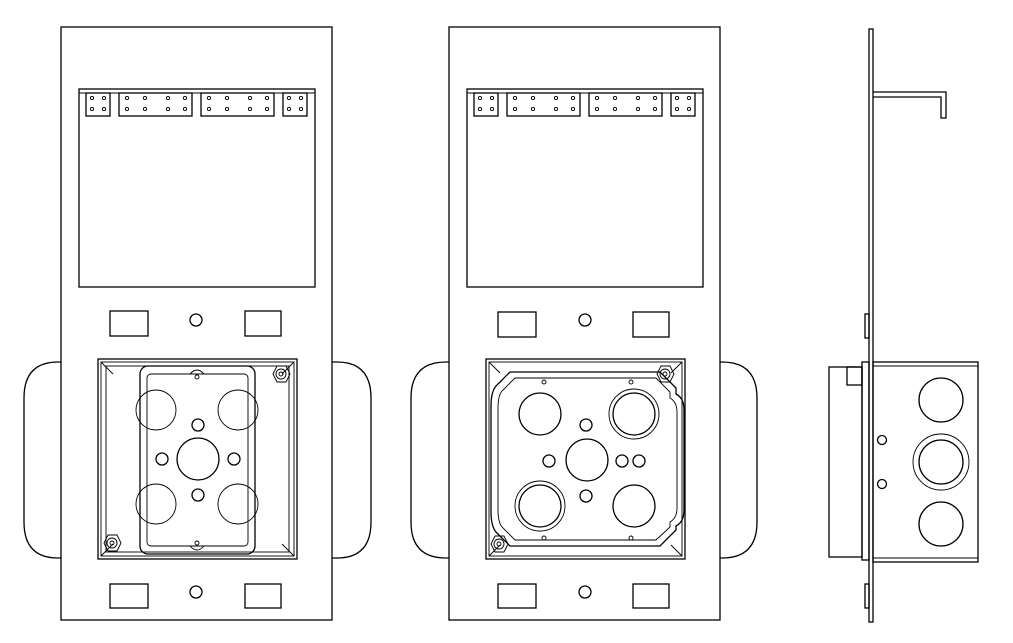  I want to click on square-box, so click(585, 459).